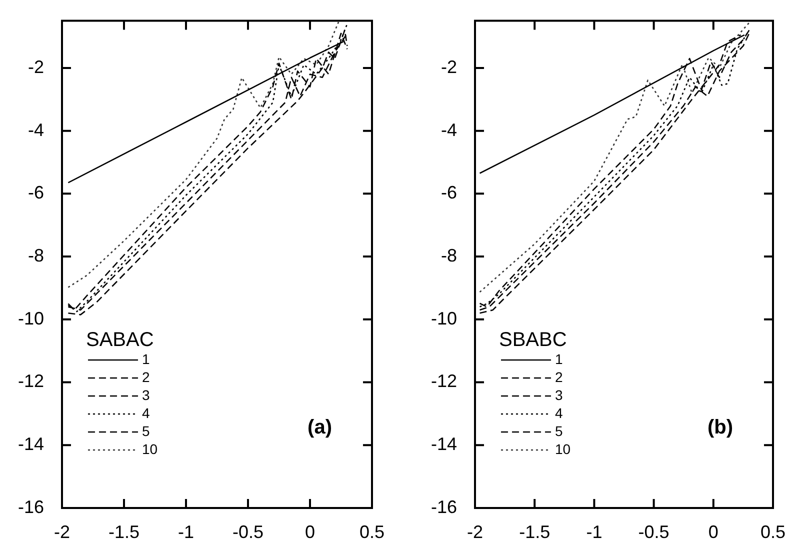 The image size is (803, 548). Describe the element at coordinates (533, 340) in the screenshot. I see `legend-title: SBABC` at that location.